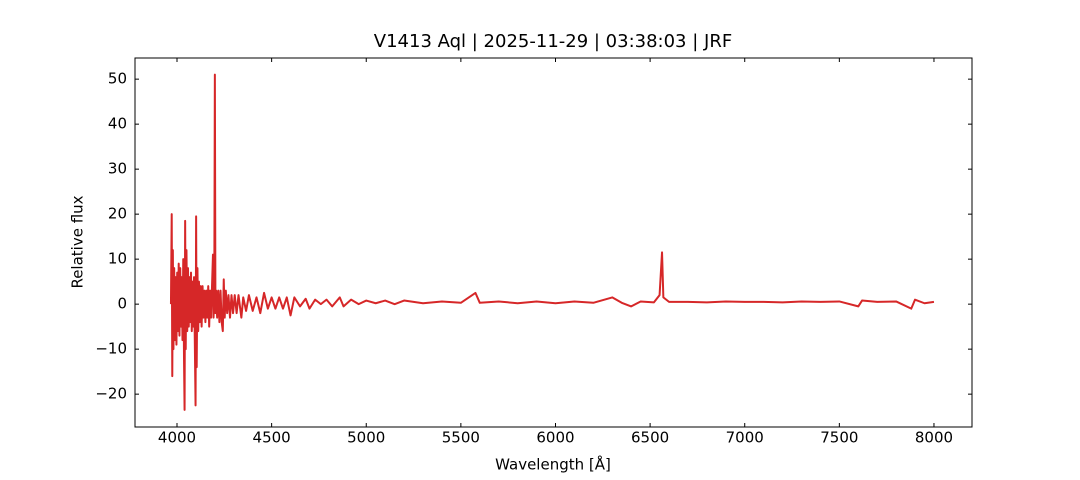  I want to click on y-tick-label: 50, so click(117, 79).